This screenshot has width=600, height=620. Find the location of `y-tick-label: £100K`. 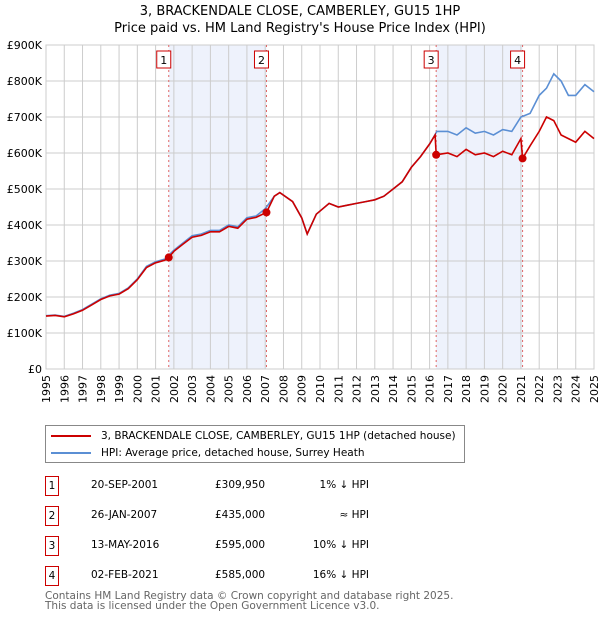

y-tick-label: £100K is located at coordinates (25, 333).